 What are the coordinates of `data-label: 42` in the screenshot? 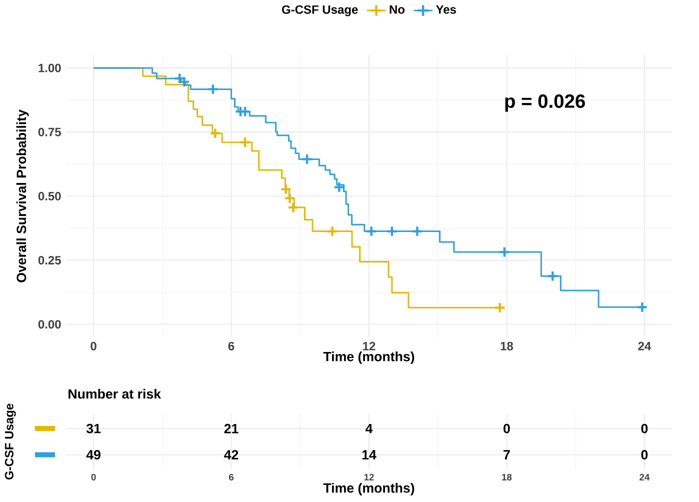 It's located at (231, 455).